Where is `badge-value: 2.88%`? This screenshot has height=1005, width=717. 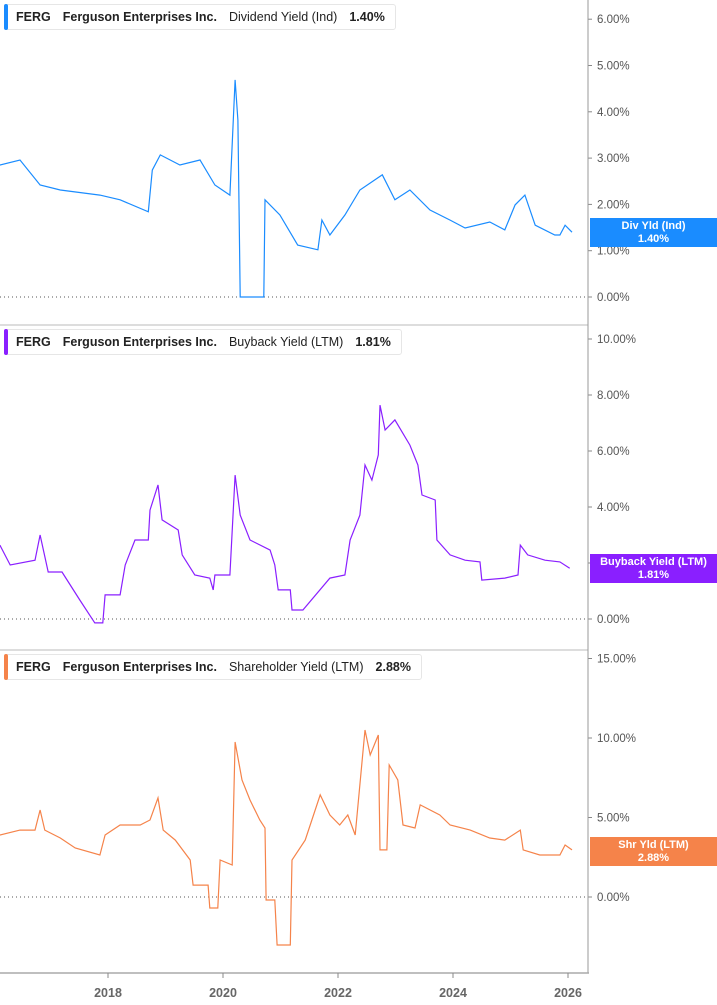
badge-value: 2.88% is located at coordinates (653, 857).